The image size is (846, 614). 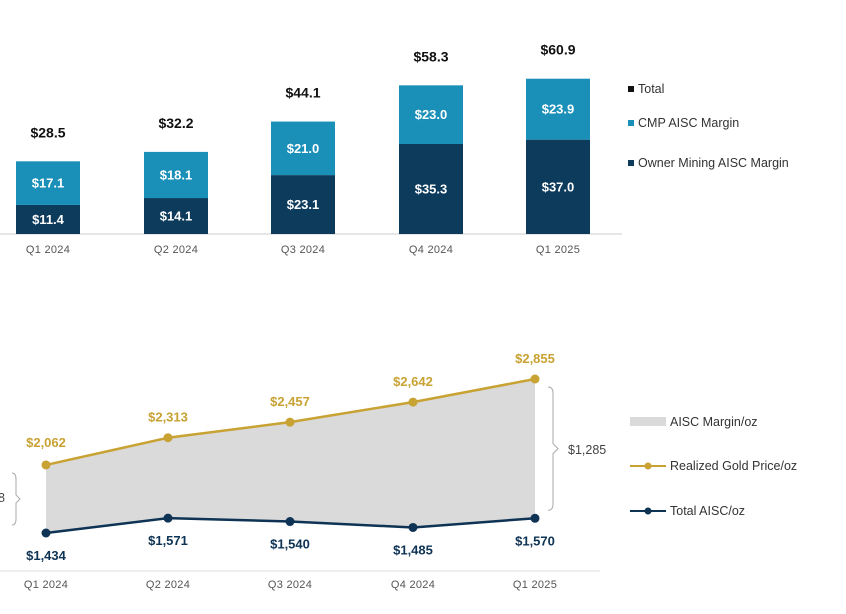 I want to click on x-tick-q4-2024: Q4 2024, so click(x=431, y=250).